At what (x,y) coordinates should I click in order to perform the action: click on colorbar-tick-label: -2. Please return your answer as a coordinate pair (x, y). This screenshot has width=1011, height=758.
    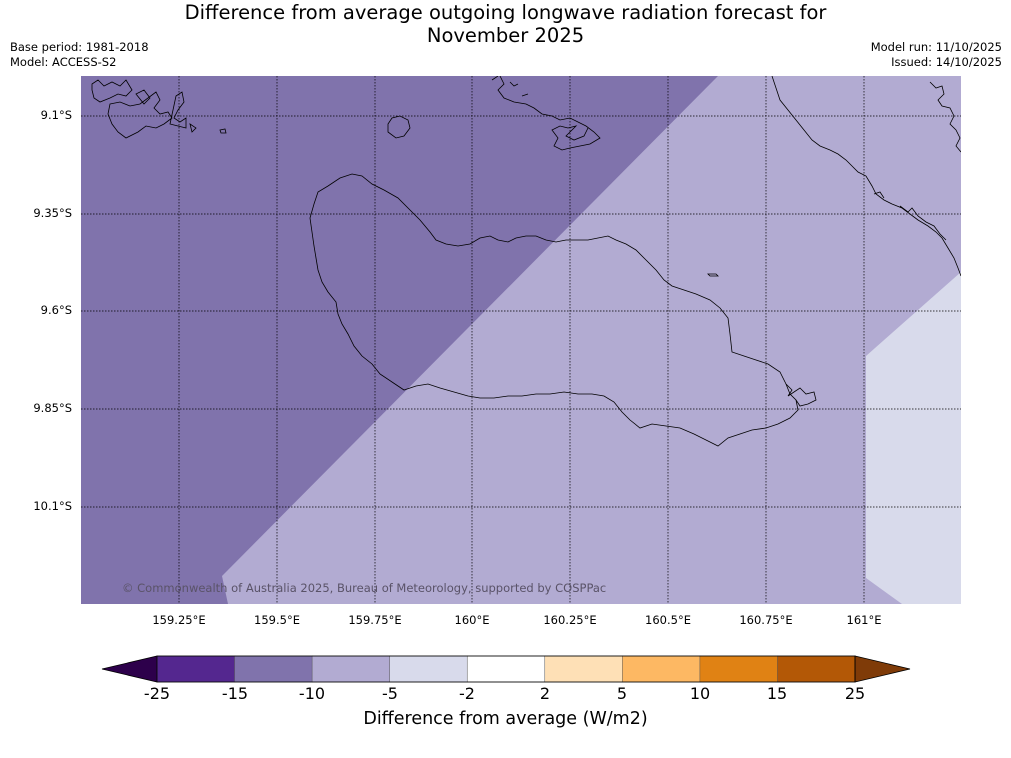
    Looking at the image, I should click on (467, 693).